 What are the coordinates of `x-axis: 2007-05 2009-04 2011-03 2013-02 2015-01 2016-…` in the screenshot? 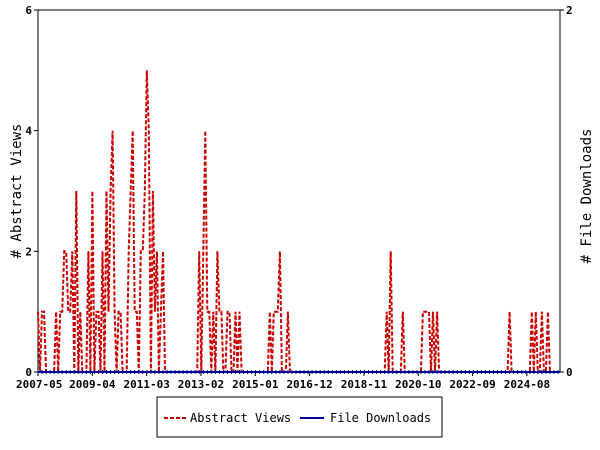 It's located at (283, 381).